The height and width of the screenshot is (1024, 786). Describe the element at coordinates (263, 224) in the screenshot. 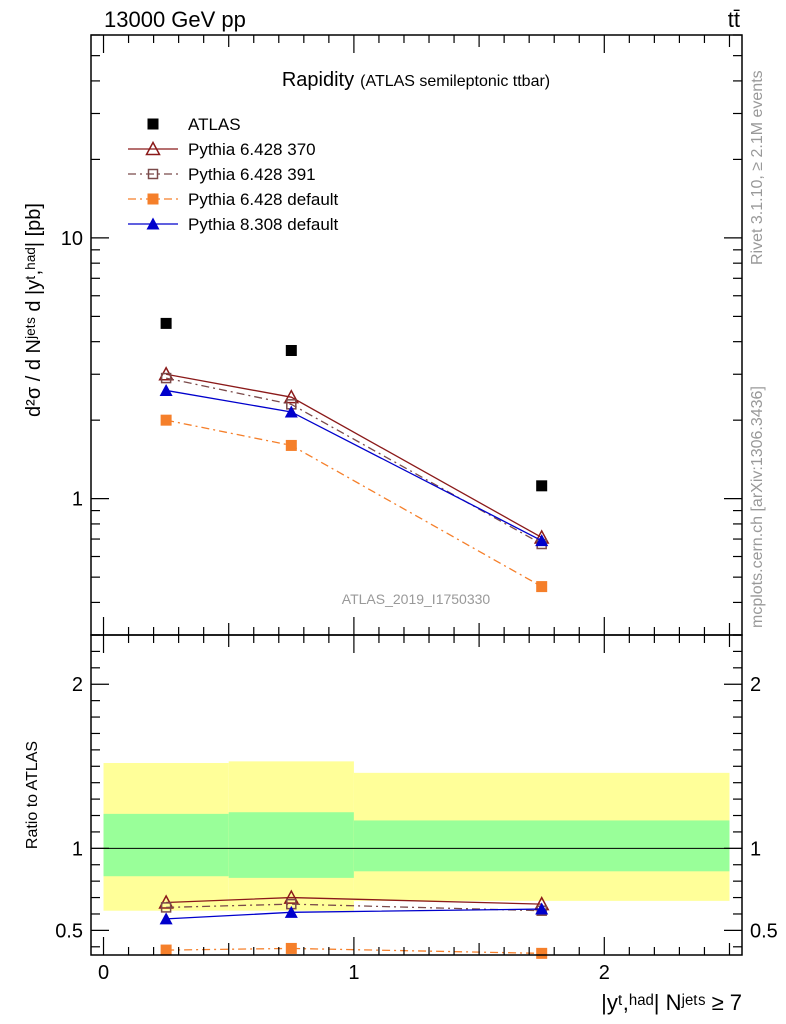

I see `legend-label: Pythia 8.308 default` at that location.